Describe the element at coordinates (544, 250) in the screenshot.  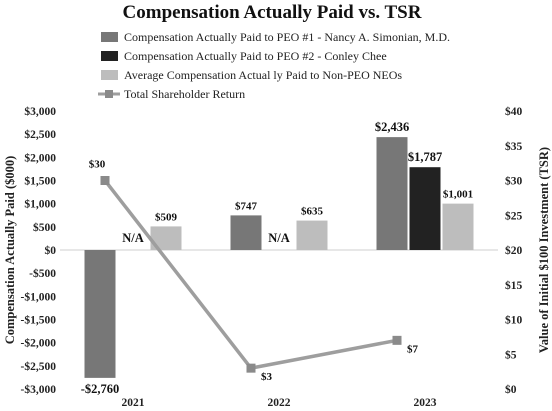
I see `right-axis-title: Value of Initial $100 Investment (TSR)` at that location.